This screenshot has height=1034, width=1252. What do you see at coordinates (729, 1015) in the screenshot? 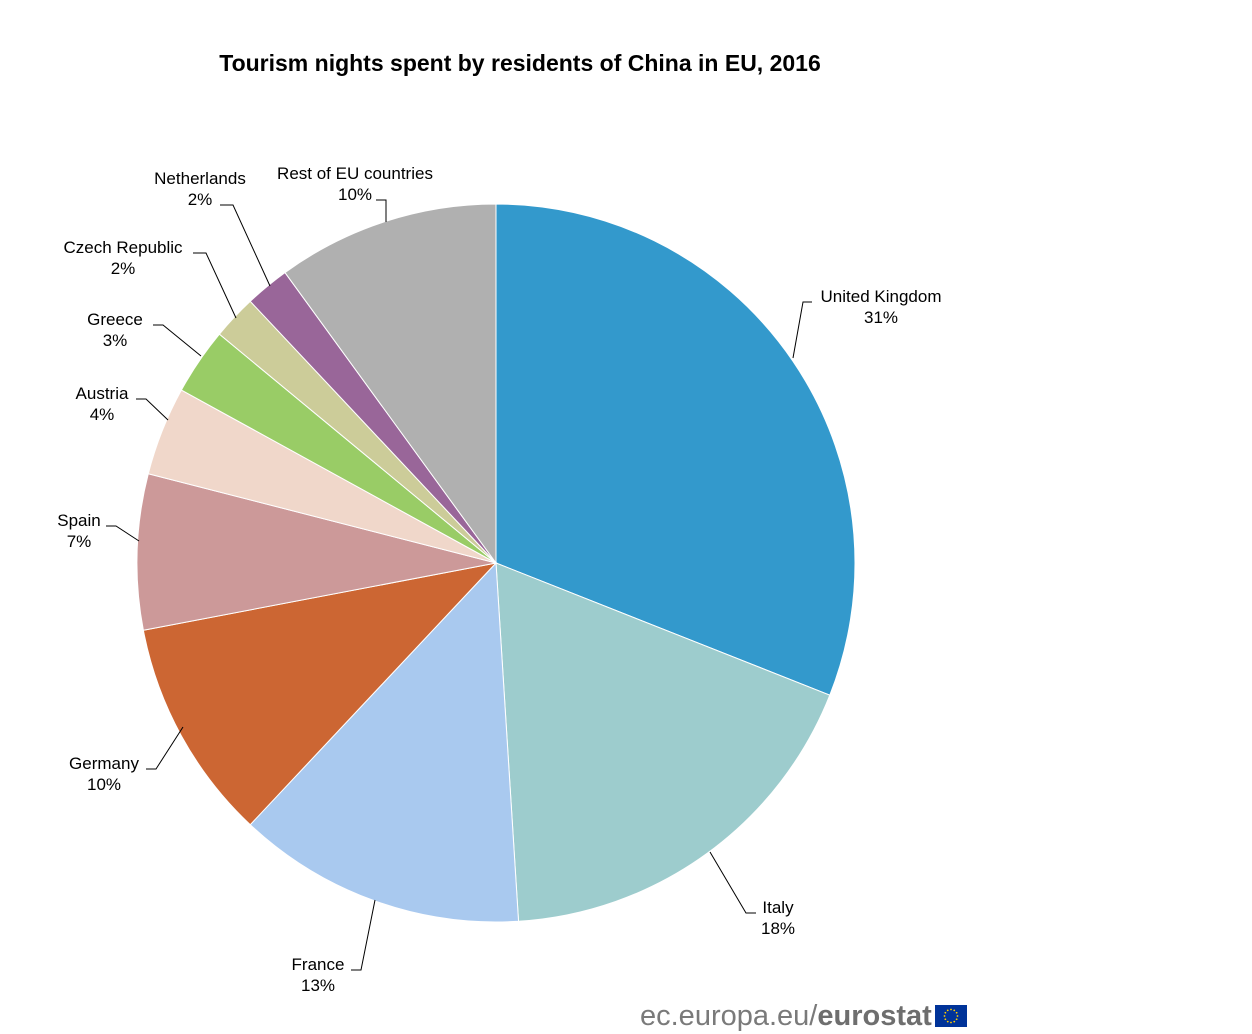
I see `footer-domain: ec.europa.eu/` at bounding box center [729, 1015].